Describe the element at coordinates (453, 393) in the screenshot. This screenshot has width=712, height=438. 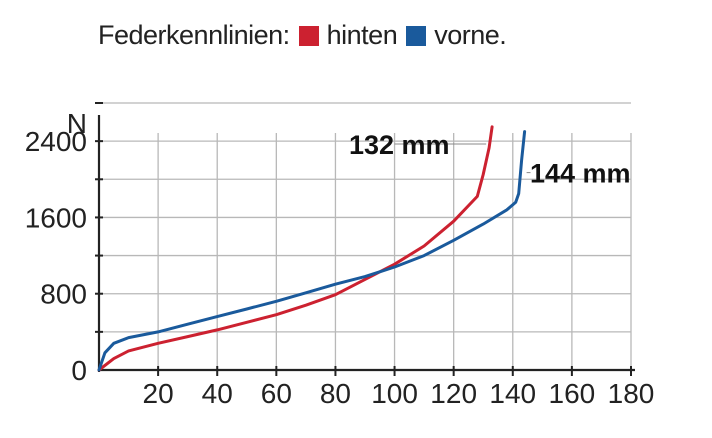
I see `x-tick-label: 120` at that location.